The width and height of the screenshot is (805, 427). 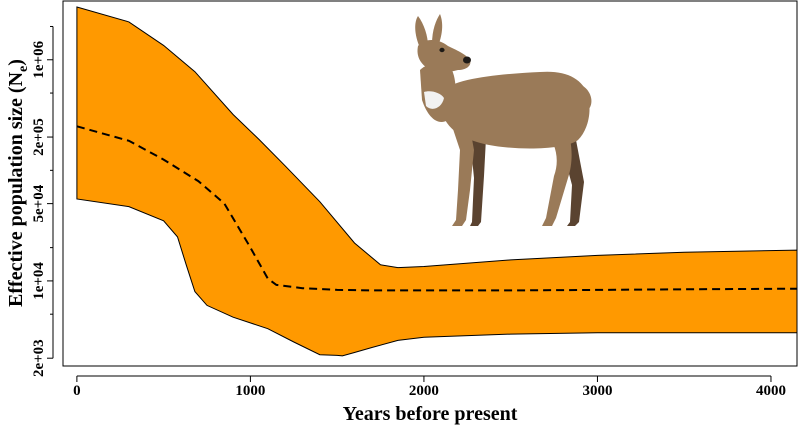 What do you see at coordinates (434, 100) in the screenshot?
I see `deer-throat-patch` at bounding box center [434, 100].